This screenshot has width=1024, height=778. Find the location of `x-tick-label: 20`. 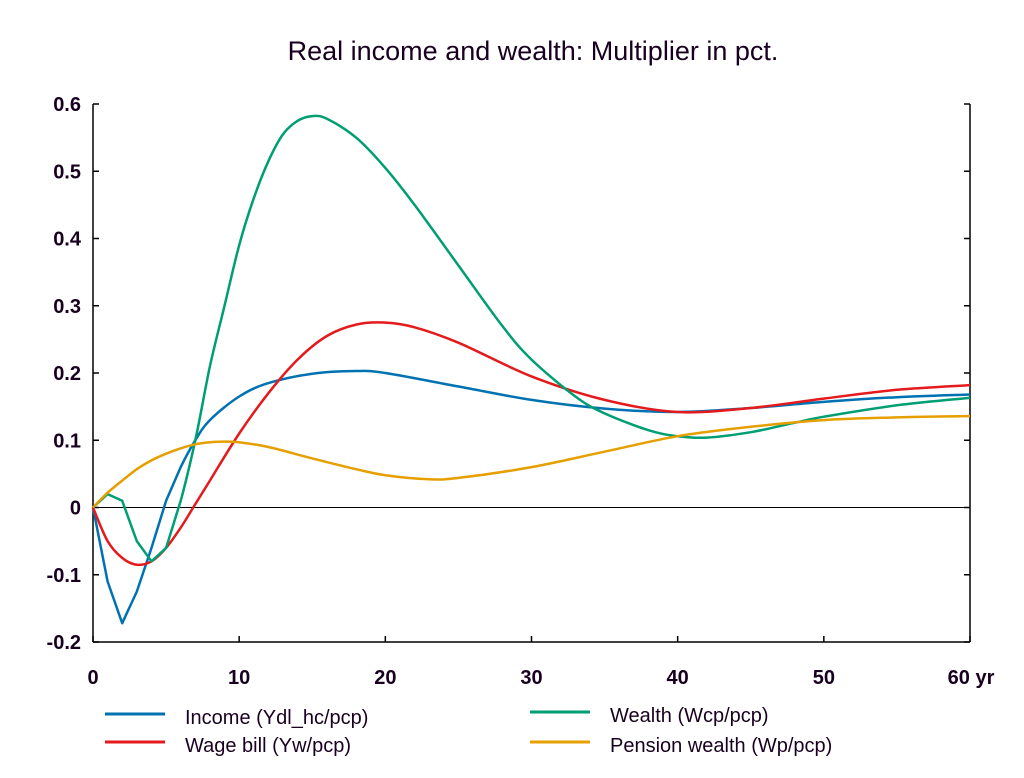

x-tick-label: 20 is located at coordinates (385, 678).